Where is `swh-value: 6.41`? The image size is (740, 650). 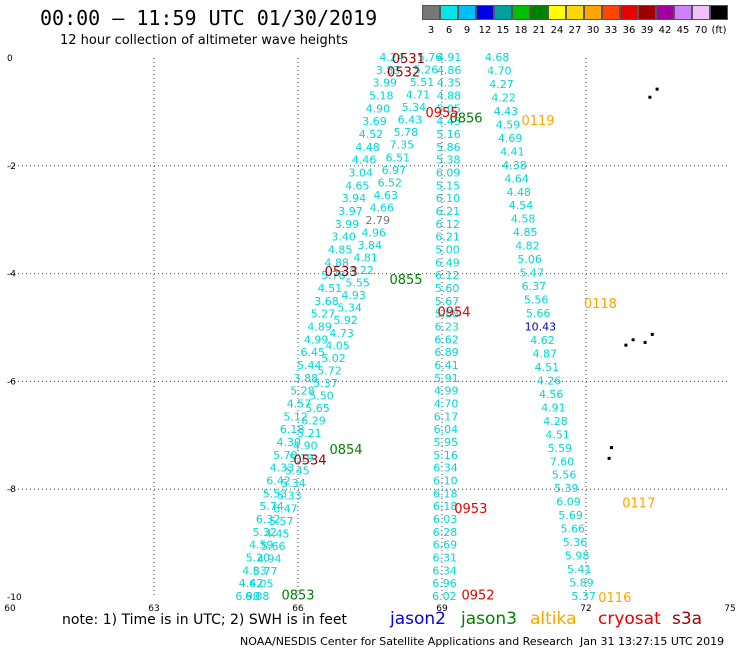 swh-value: 6.41 is located at coordinates (446, 365).